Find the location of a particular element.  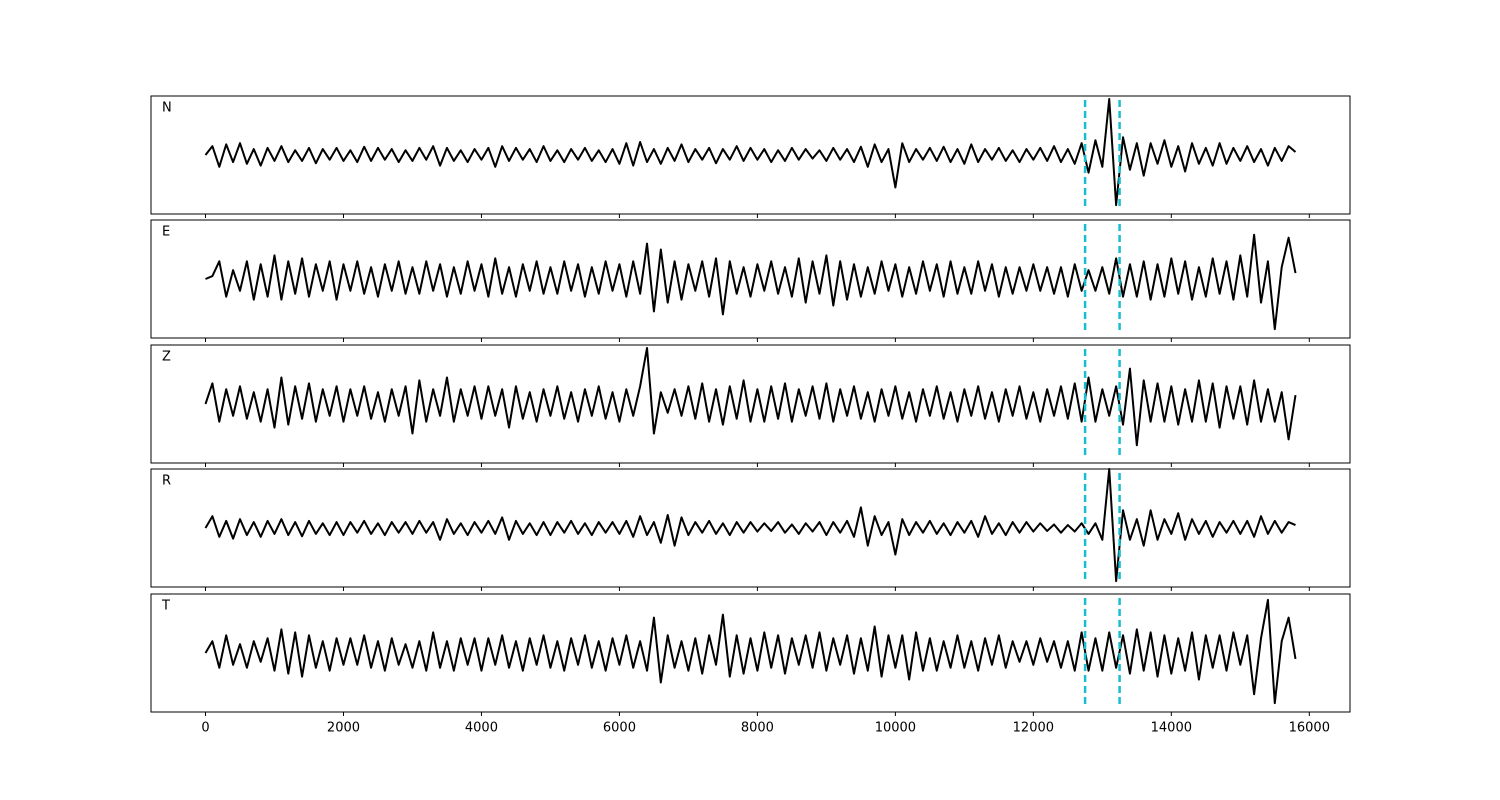

x-tick-label: 6000 is located at coordinates (619, 728).